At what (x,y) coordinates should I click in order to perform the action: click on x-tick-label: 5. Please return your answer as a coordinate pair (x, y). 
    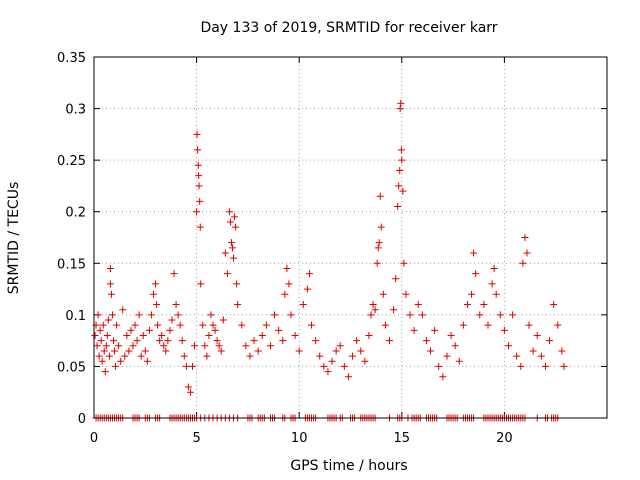
    Looking at the image, I should click on (196, 438).